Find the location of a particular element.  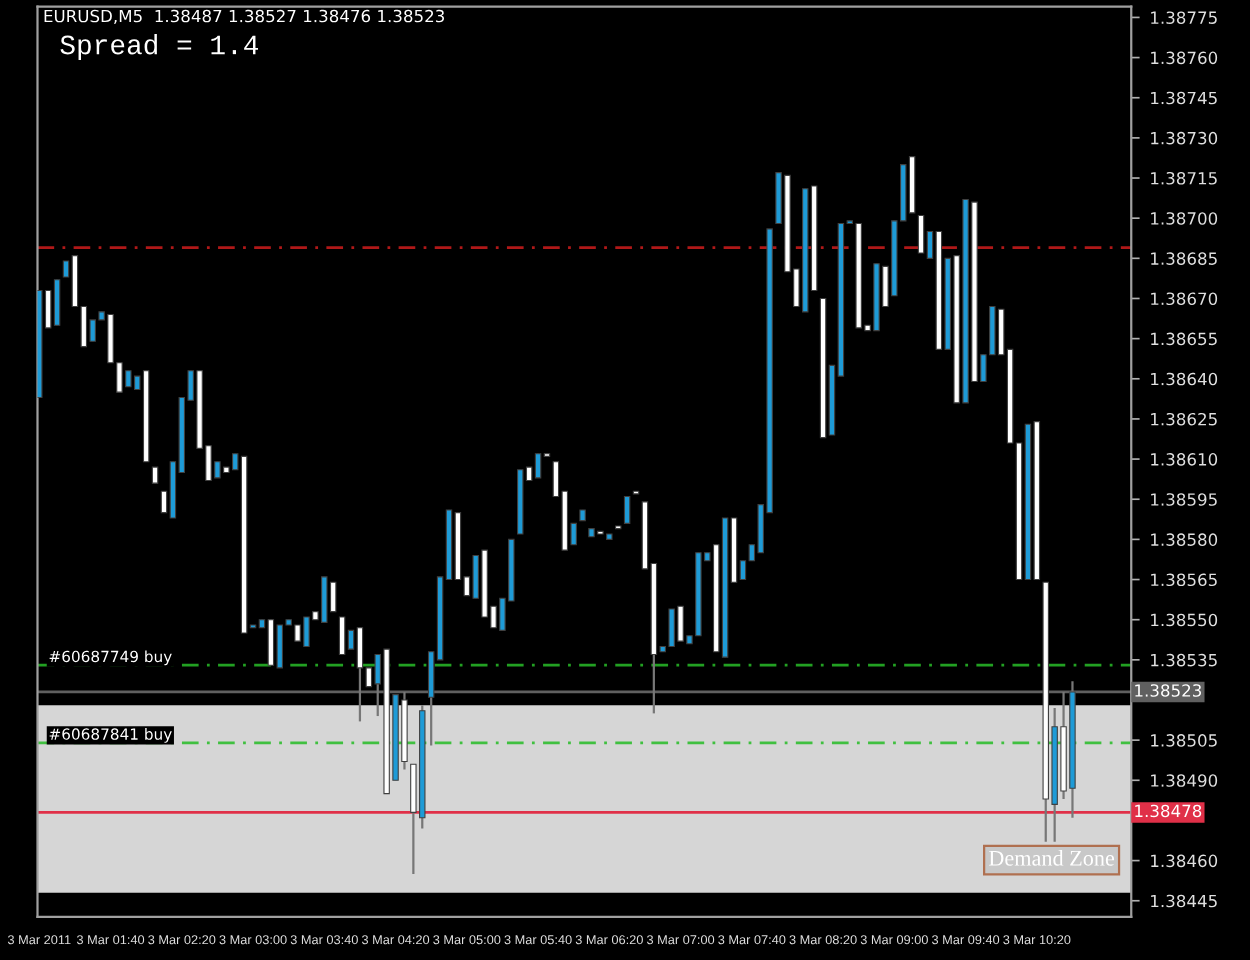

y-tick-label: 1.38610 is located at coordinates (1184, 459).